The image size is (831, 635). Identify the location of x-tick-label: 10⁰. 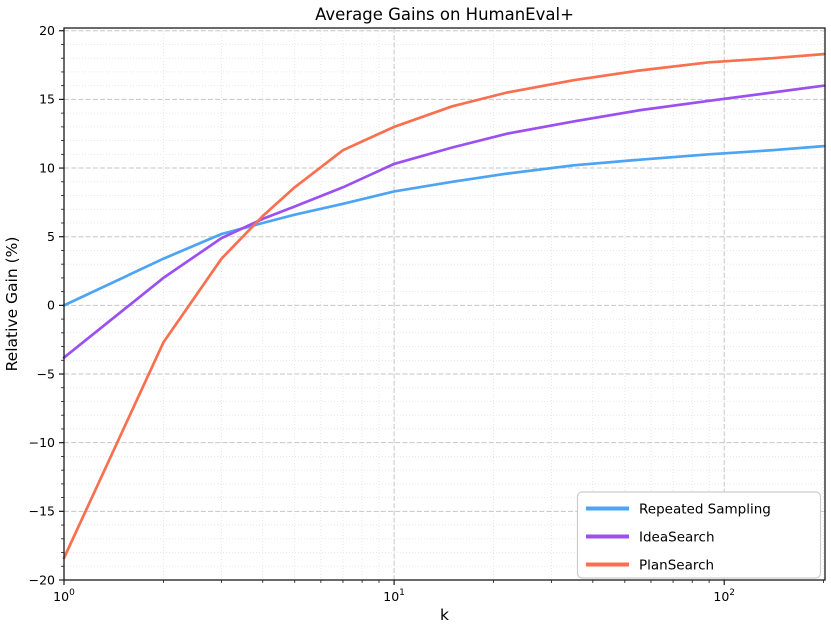
(64, 596).